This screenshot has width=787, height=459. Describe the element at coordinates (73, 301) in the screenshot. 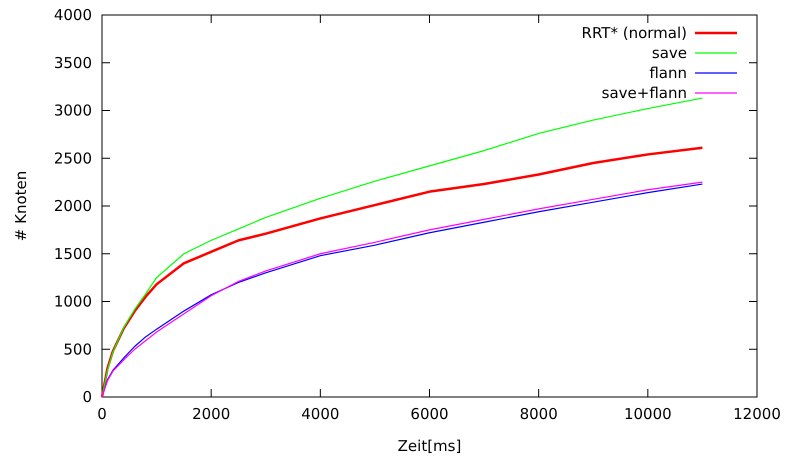

I see `y-tick-label: 1000` at that location.